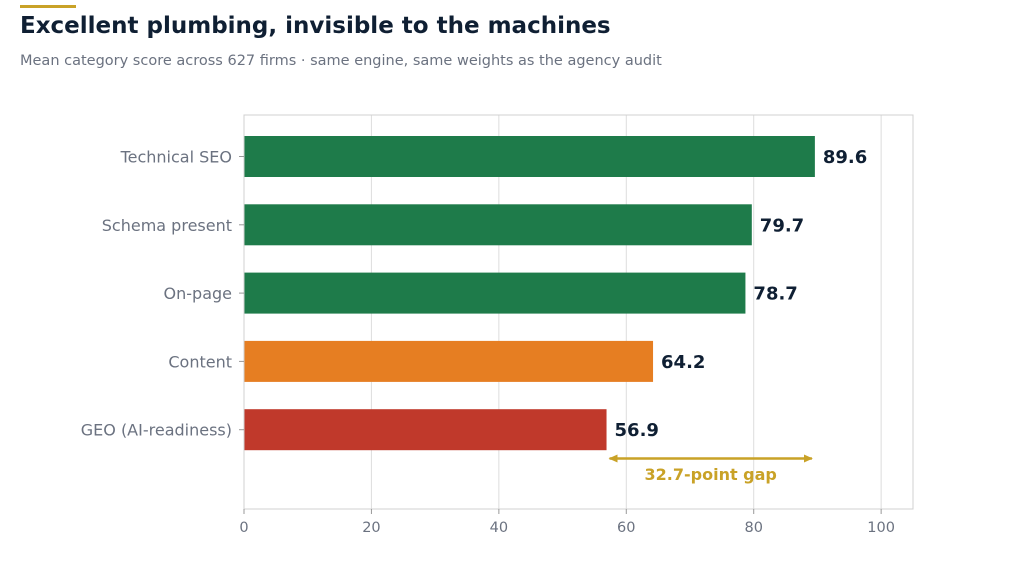 This screenshot has width=1014, height=578. I want to click on gap-annotation: 32.7-point gap, so click(710, 469).